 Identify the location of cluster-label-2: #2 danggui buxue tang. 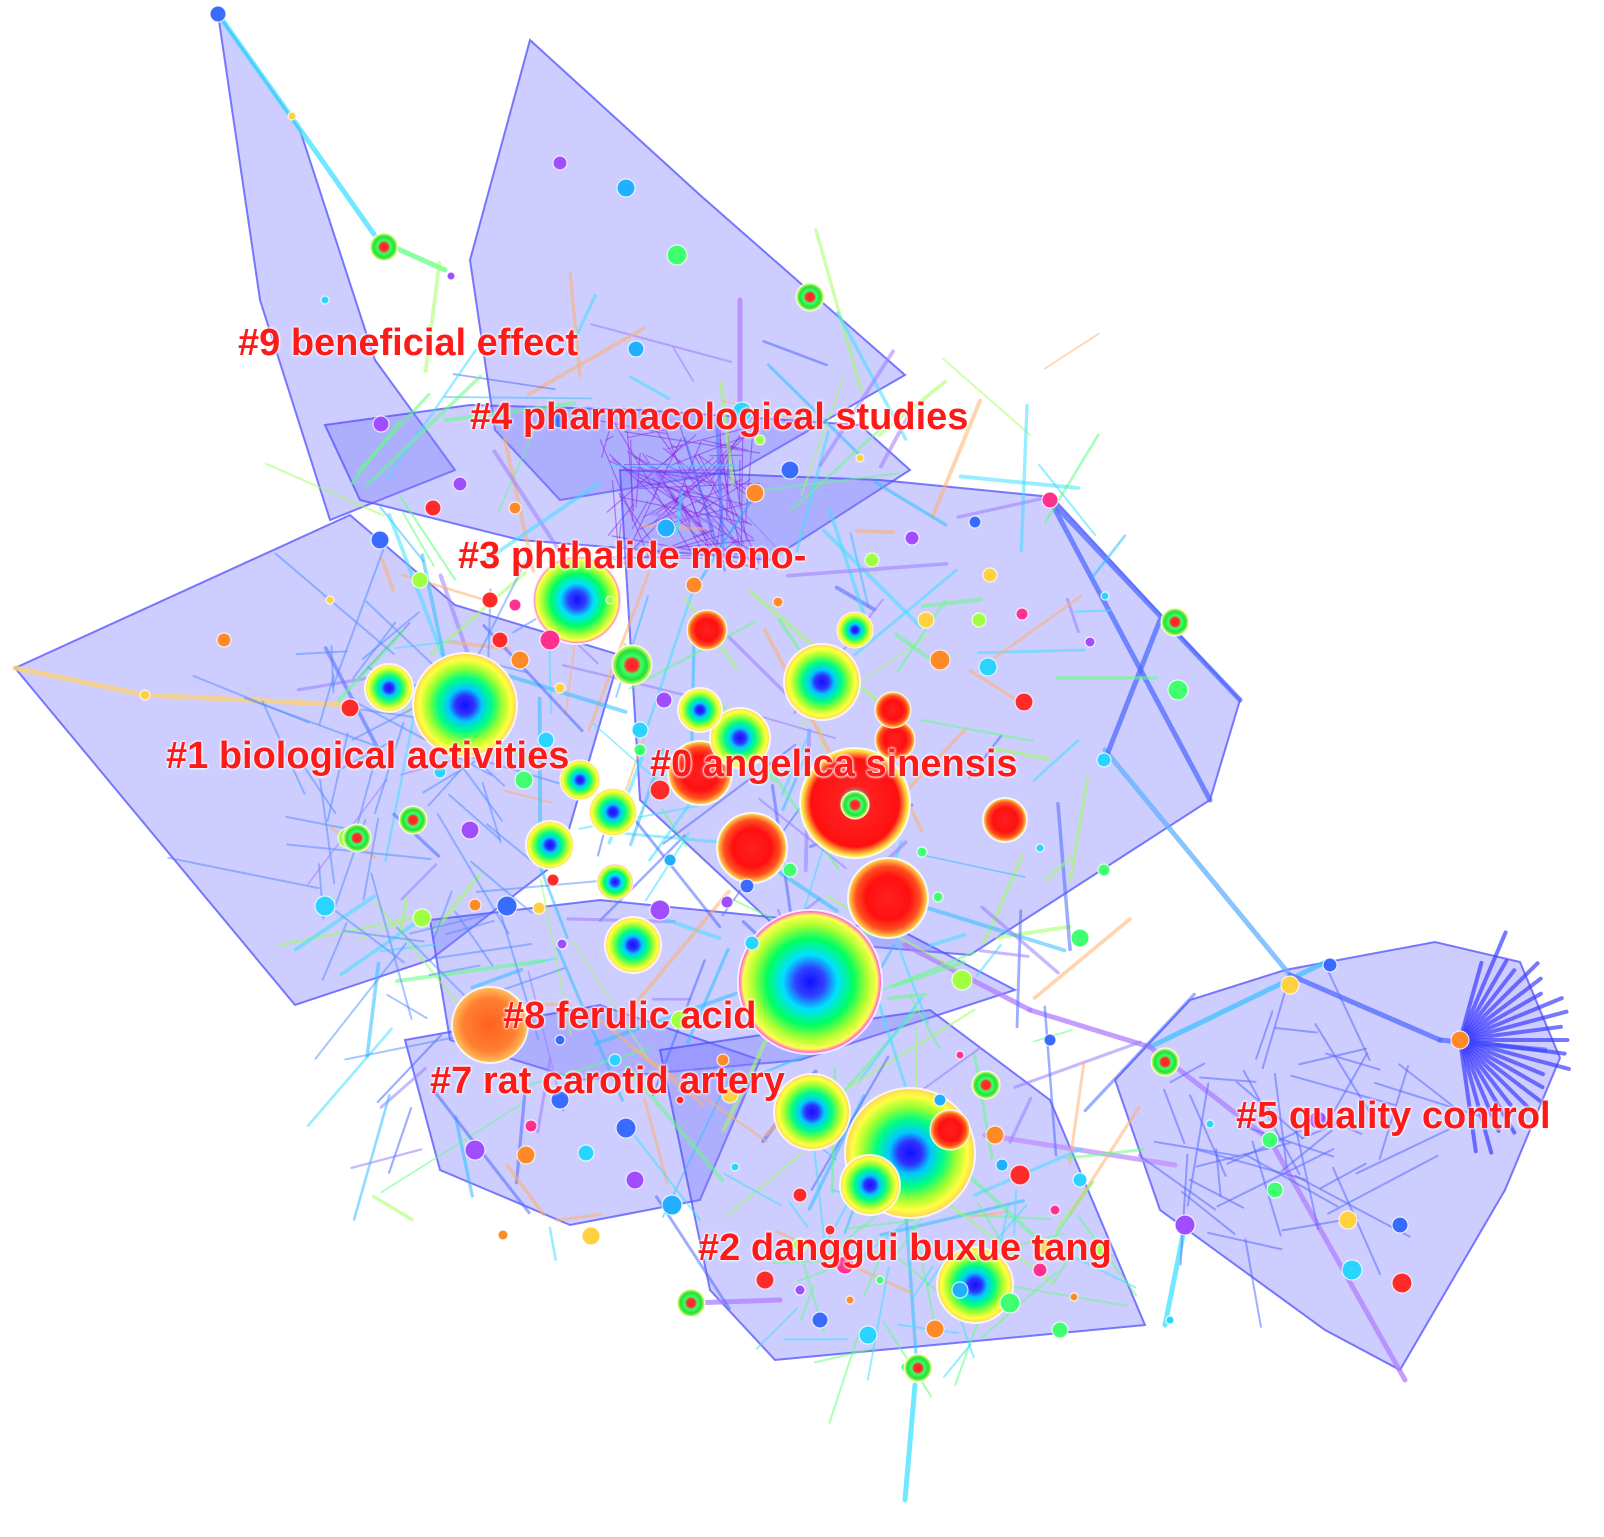
(905, 1248).